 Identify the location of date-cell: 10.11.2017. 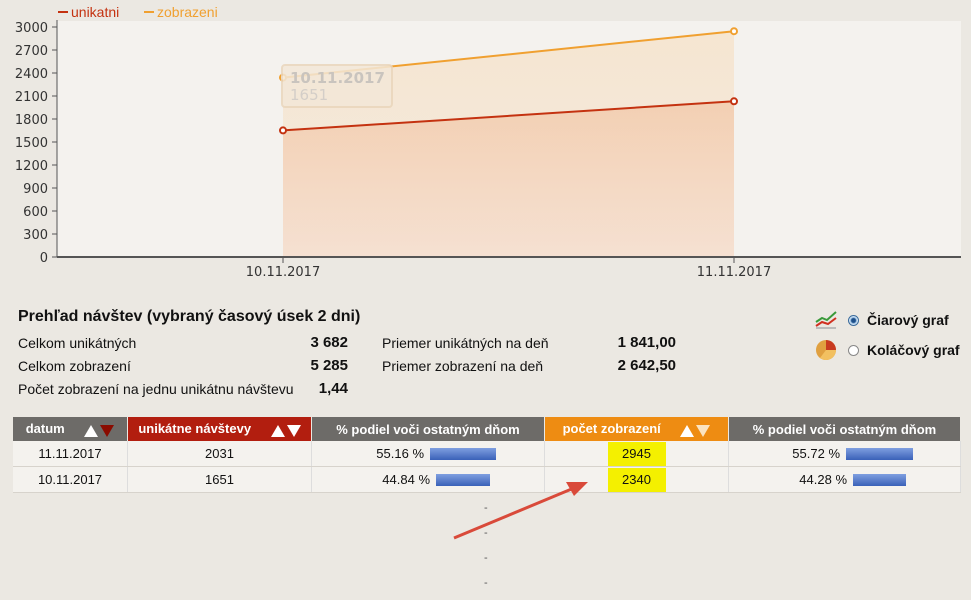
(70, 479).